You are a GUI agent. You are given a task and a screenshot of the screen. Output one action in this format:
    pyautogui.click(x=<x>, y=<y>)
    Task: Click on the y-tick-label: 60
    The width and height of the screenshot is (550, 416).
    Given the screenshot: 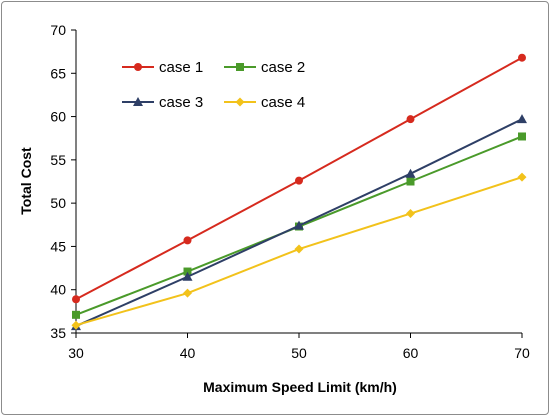 What is the action you would take?
    pyautogui.click(x=58, y=117)
    